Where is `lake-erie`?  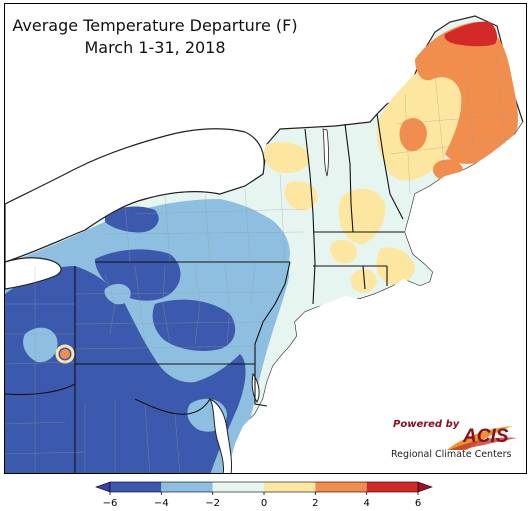
lake-erie is located at coordinates (33, 273).